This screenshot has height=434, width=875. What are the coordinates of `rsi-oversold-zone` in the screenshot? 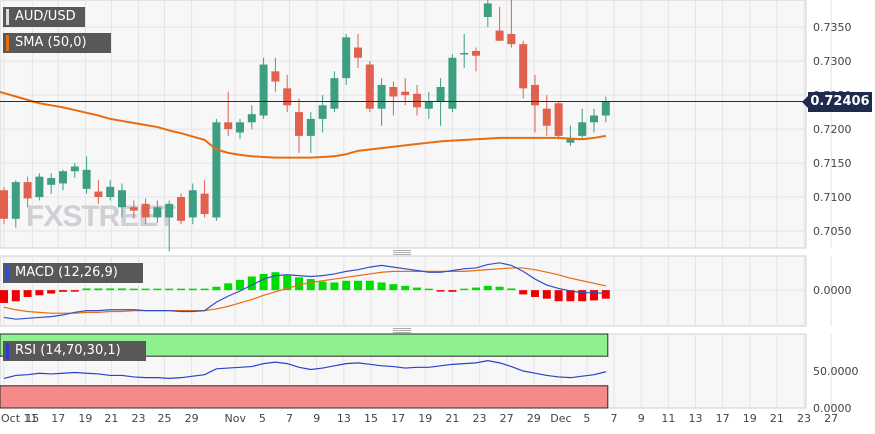 It's located at (304, 397).